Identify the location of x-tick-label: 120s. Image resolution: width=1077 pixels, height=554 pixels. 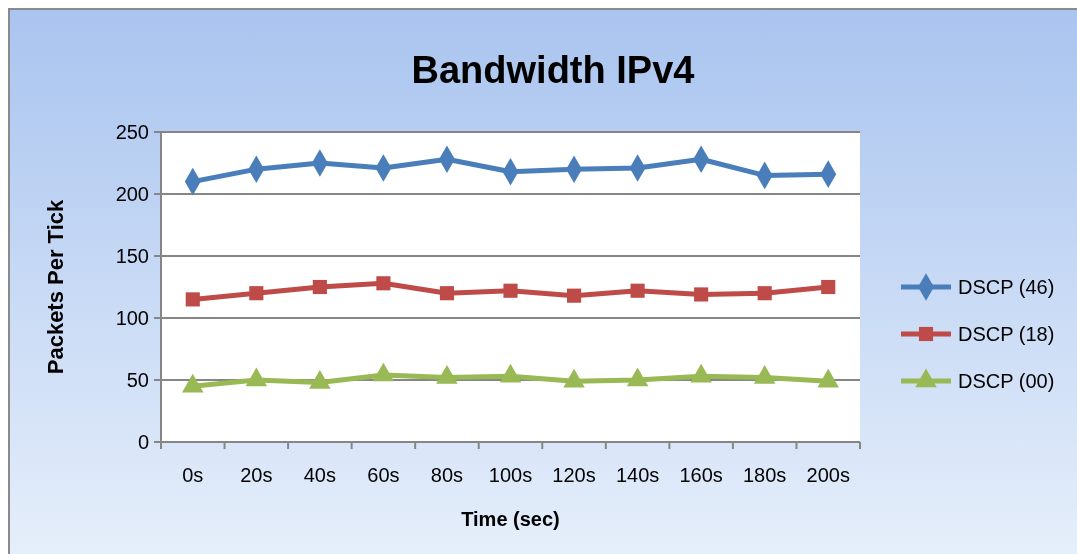
(574, 475).